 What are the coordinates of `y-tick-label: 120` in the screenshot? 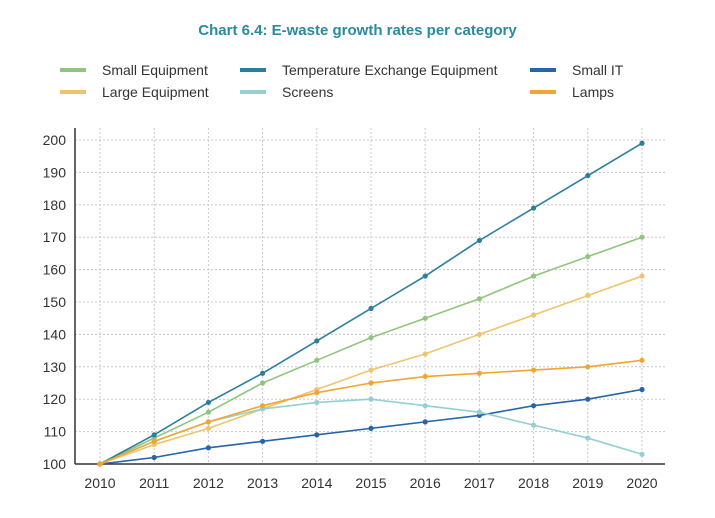 It's located at (55, 399).